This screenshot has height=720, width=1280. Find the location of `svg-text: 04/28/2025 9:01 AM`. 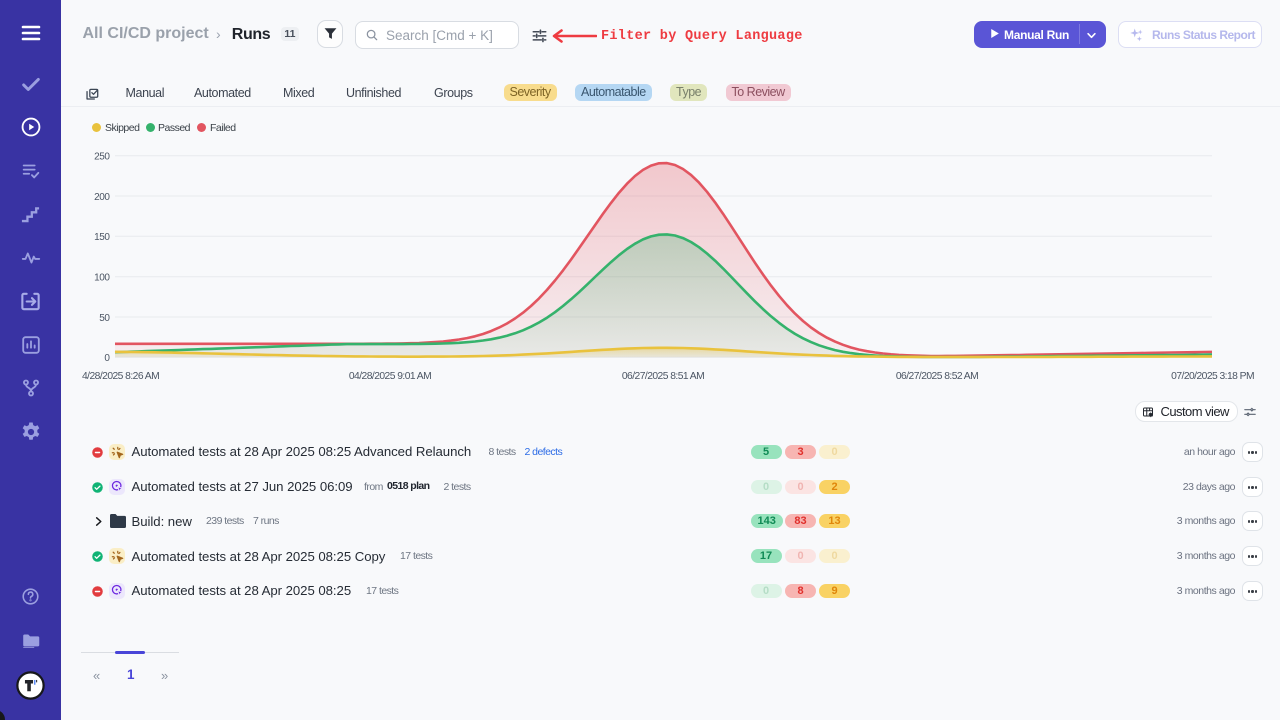

svg-text: 04/28/2025 9:01 AM is located at coordinates (390, 376).